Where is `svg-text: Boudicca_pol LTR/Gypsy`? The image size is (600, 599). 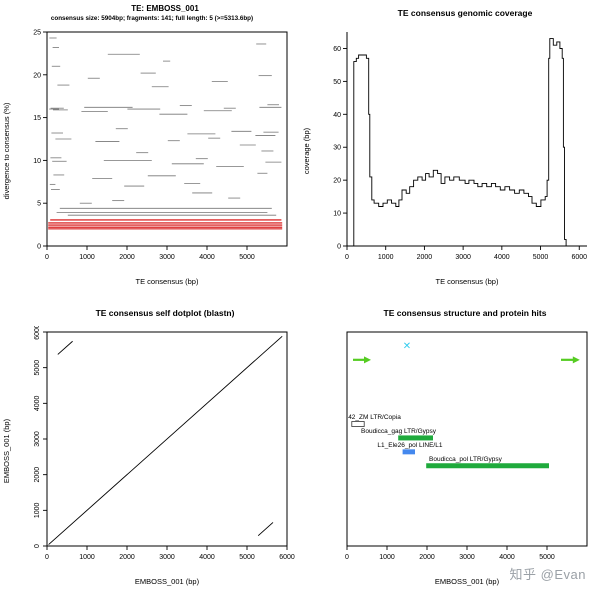
svg-text: Boudicca_pol LTR/Gypsy is located at coordinates (466, 459).